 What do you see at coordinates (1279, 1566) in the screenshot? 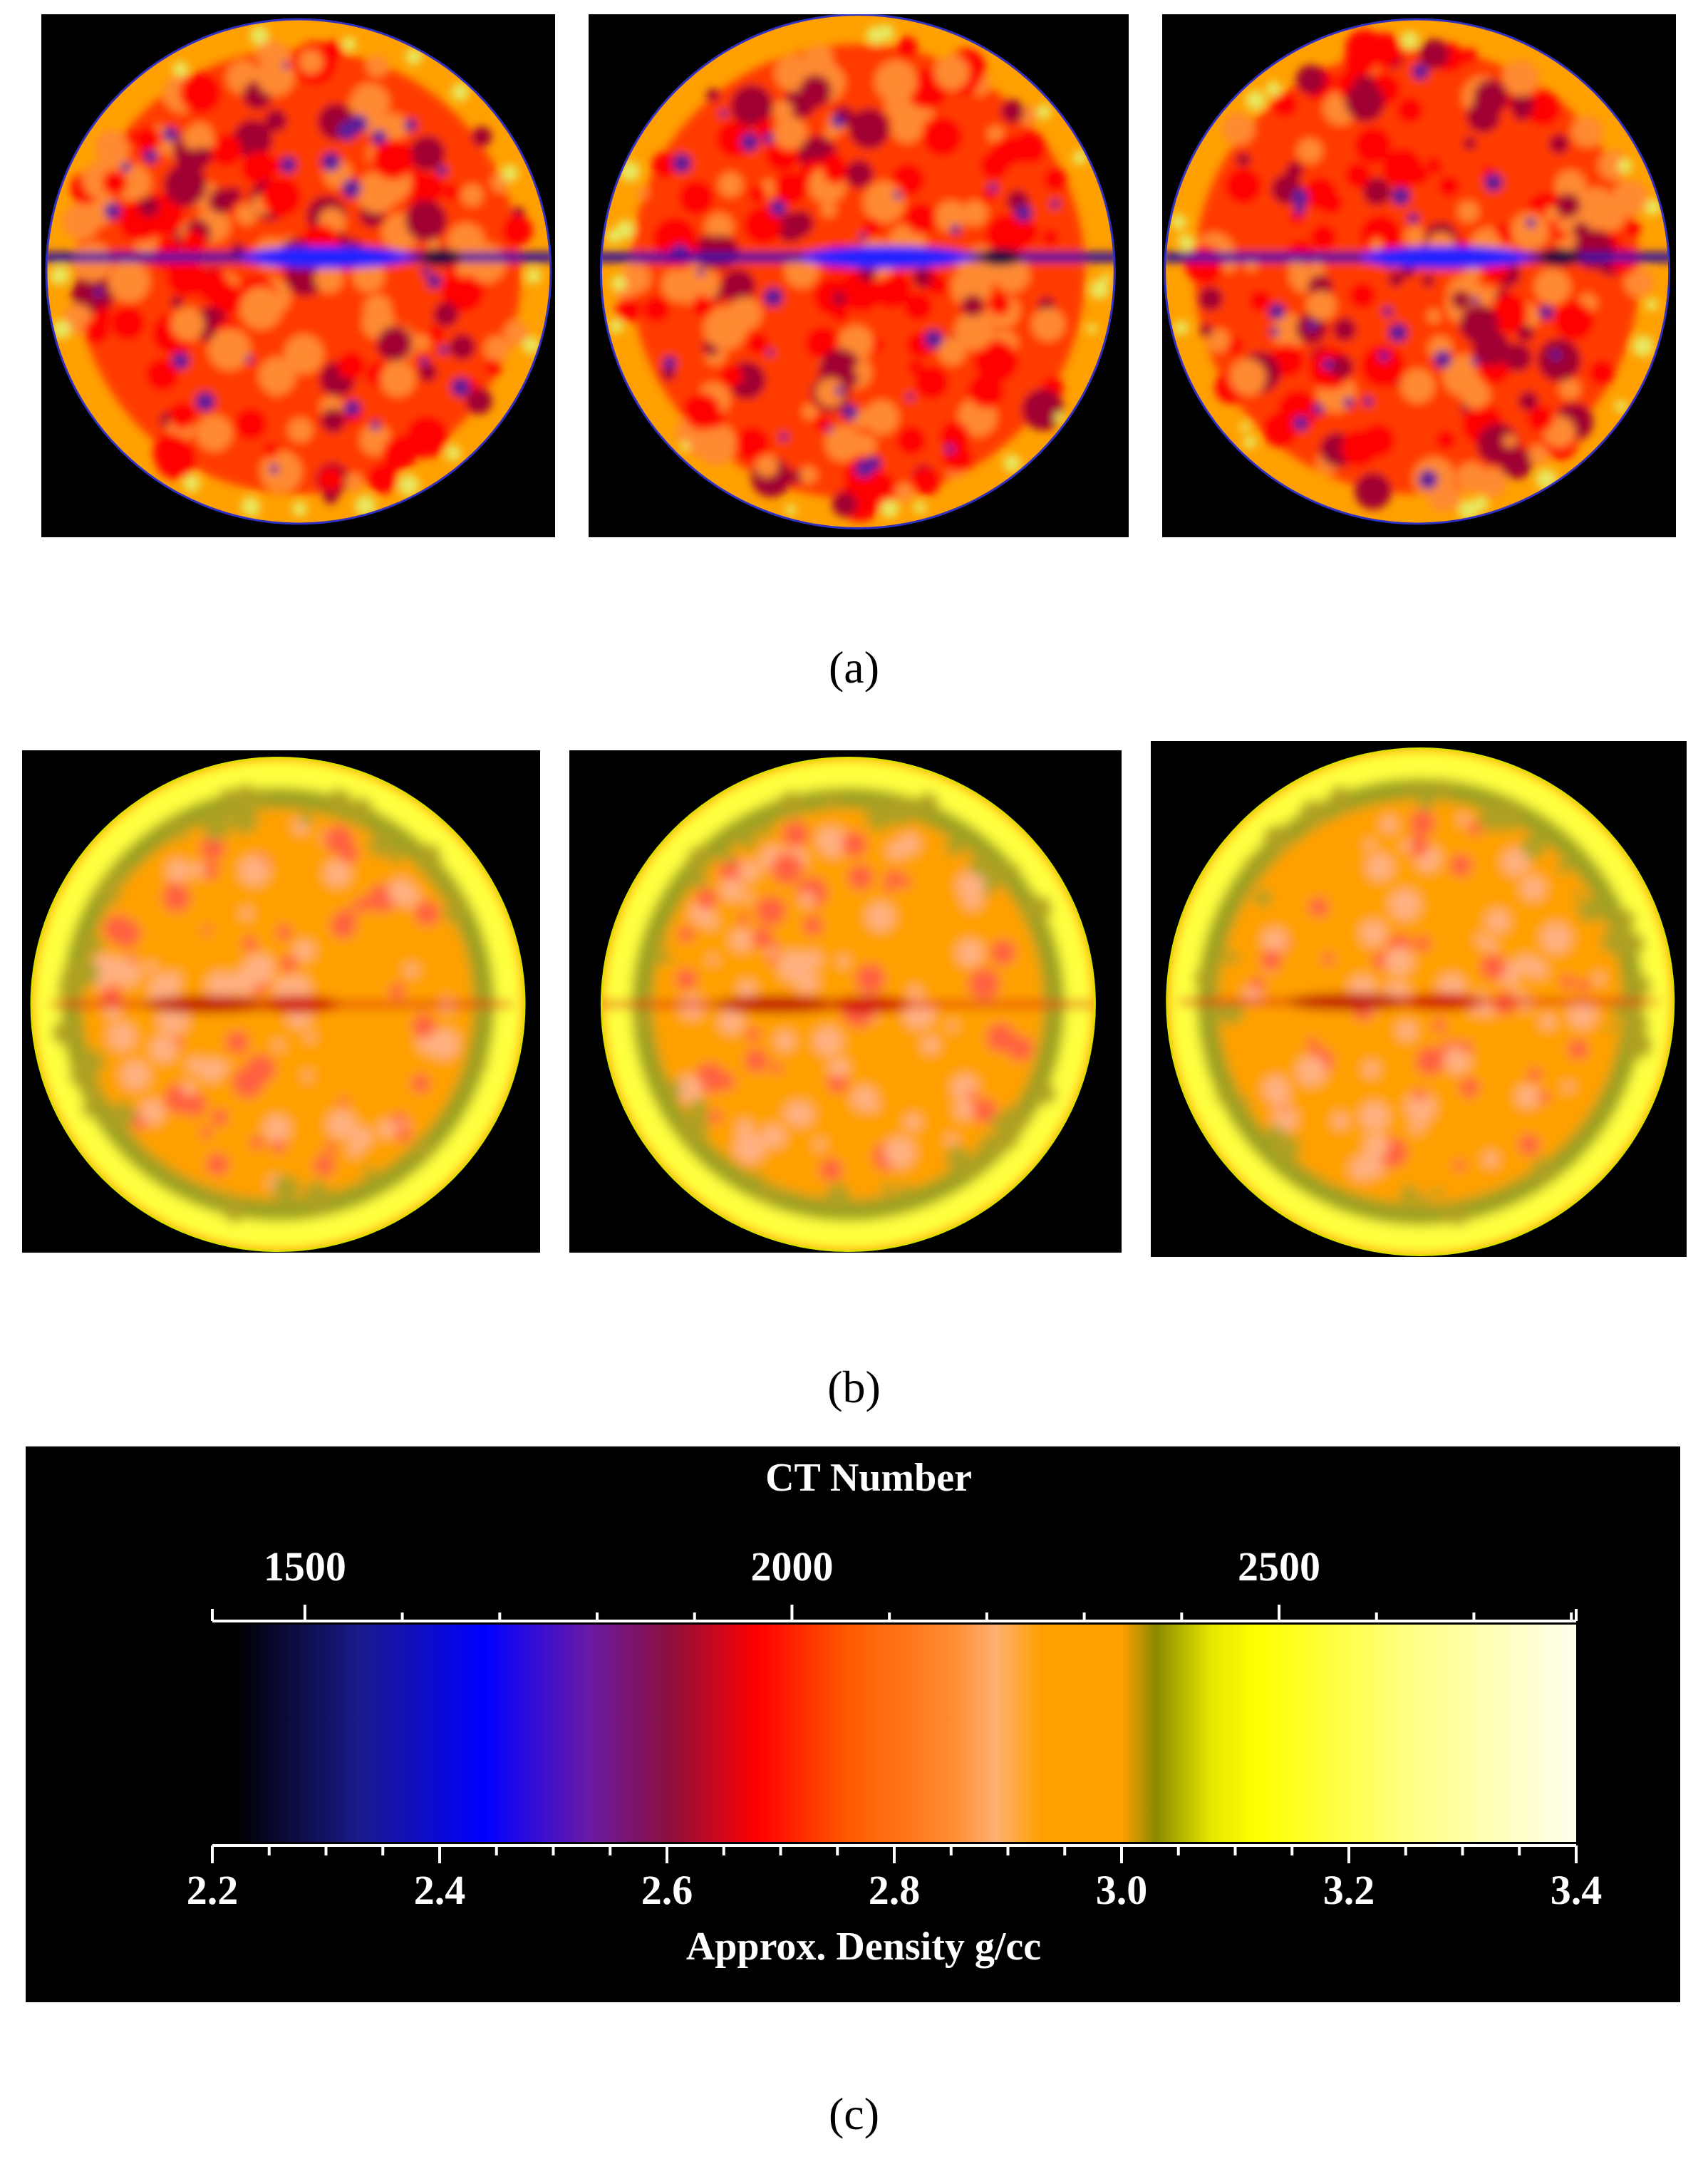
I see `ct-number-tick-label: 2500` at bounding box center [1279, 1566].